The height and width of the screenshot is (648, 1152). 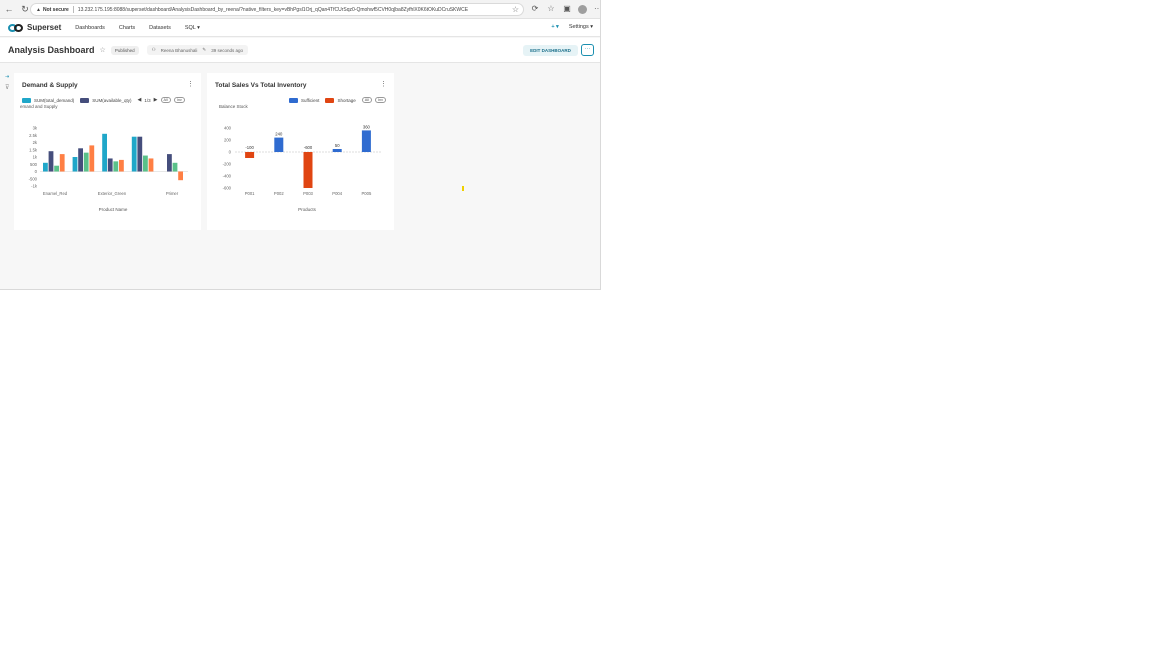 I want to click on x-axis-title: Product Name, so click(x=113, y=209).